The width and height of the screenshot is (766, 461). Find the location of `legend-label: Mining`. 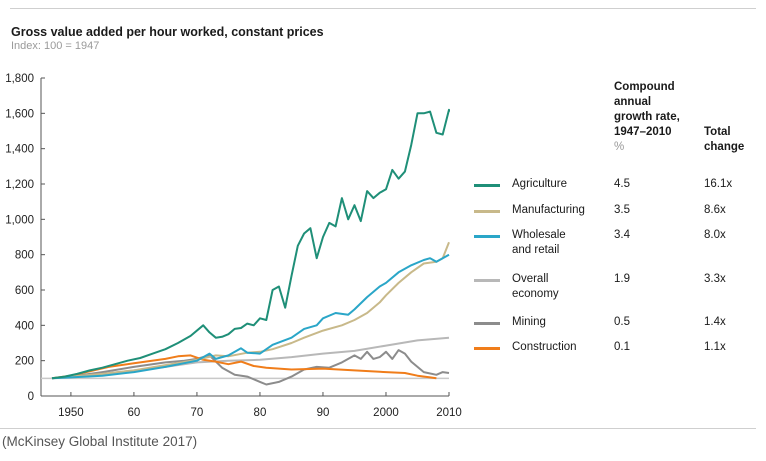

legend-label: Mining is located at coordinates (529, 322).